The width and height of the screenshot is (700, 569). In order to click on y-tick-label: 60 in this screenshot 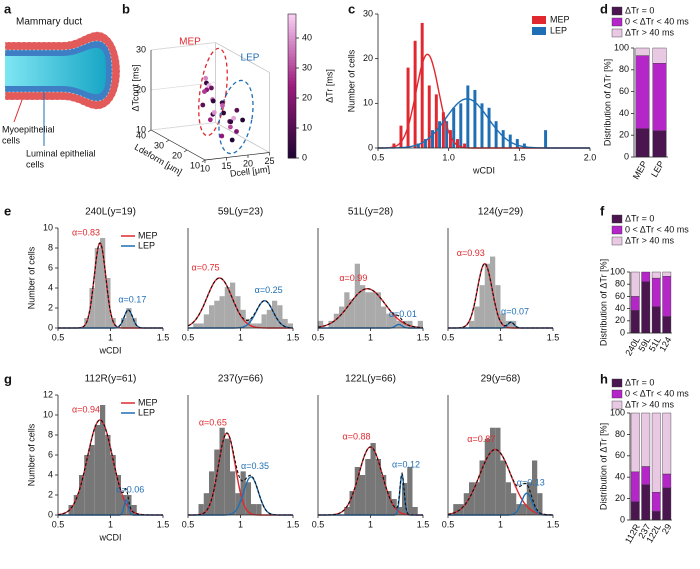, I will do `click(620, 455)`.